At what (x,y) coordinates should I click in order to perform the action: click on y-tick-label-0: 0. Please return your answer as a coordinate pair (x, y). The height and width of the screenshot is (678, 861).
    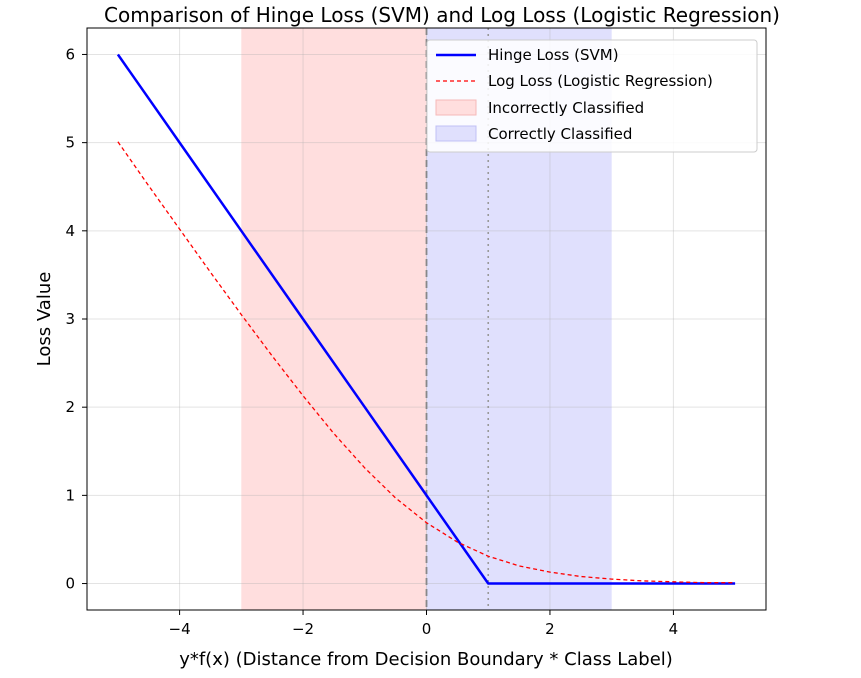
    Looking at the image, I should click on (70, 584).